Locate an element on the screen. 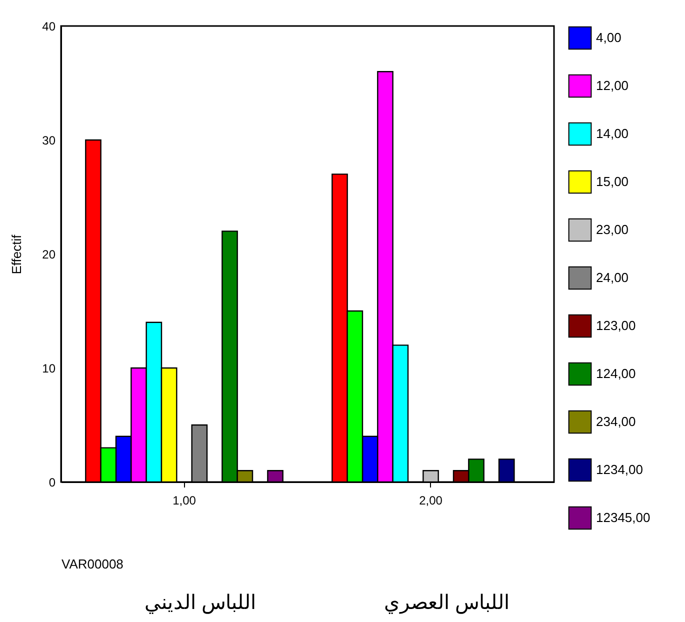 Image resolution: width=685 pixels, height=622 pixels. y-tick-label: 10 is located at coordinates (49, 369).